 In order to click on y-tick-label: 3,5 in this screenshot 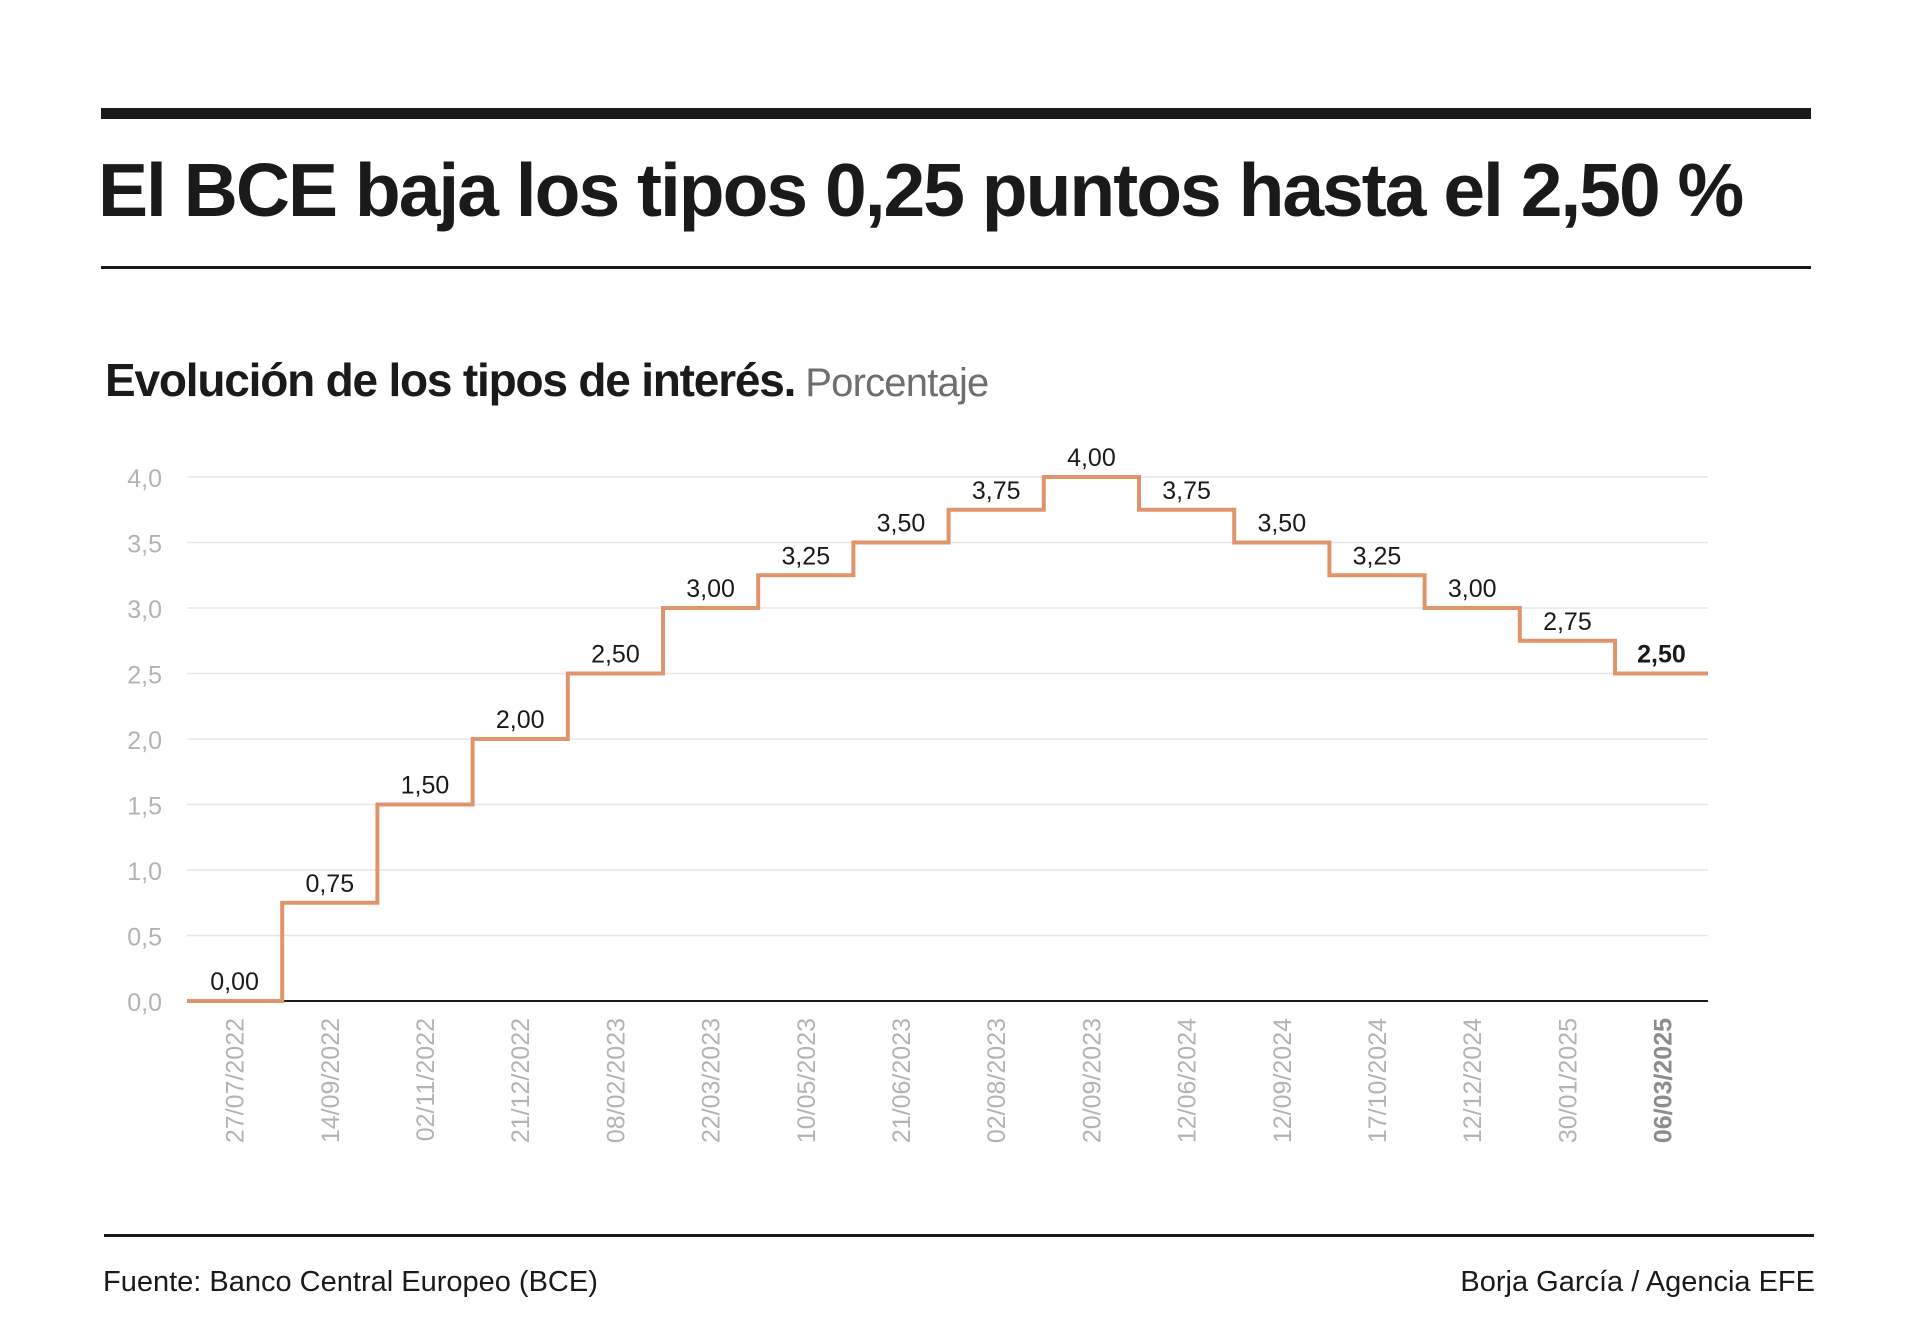, I will do `click(144, 545)`.